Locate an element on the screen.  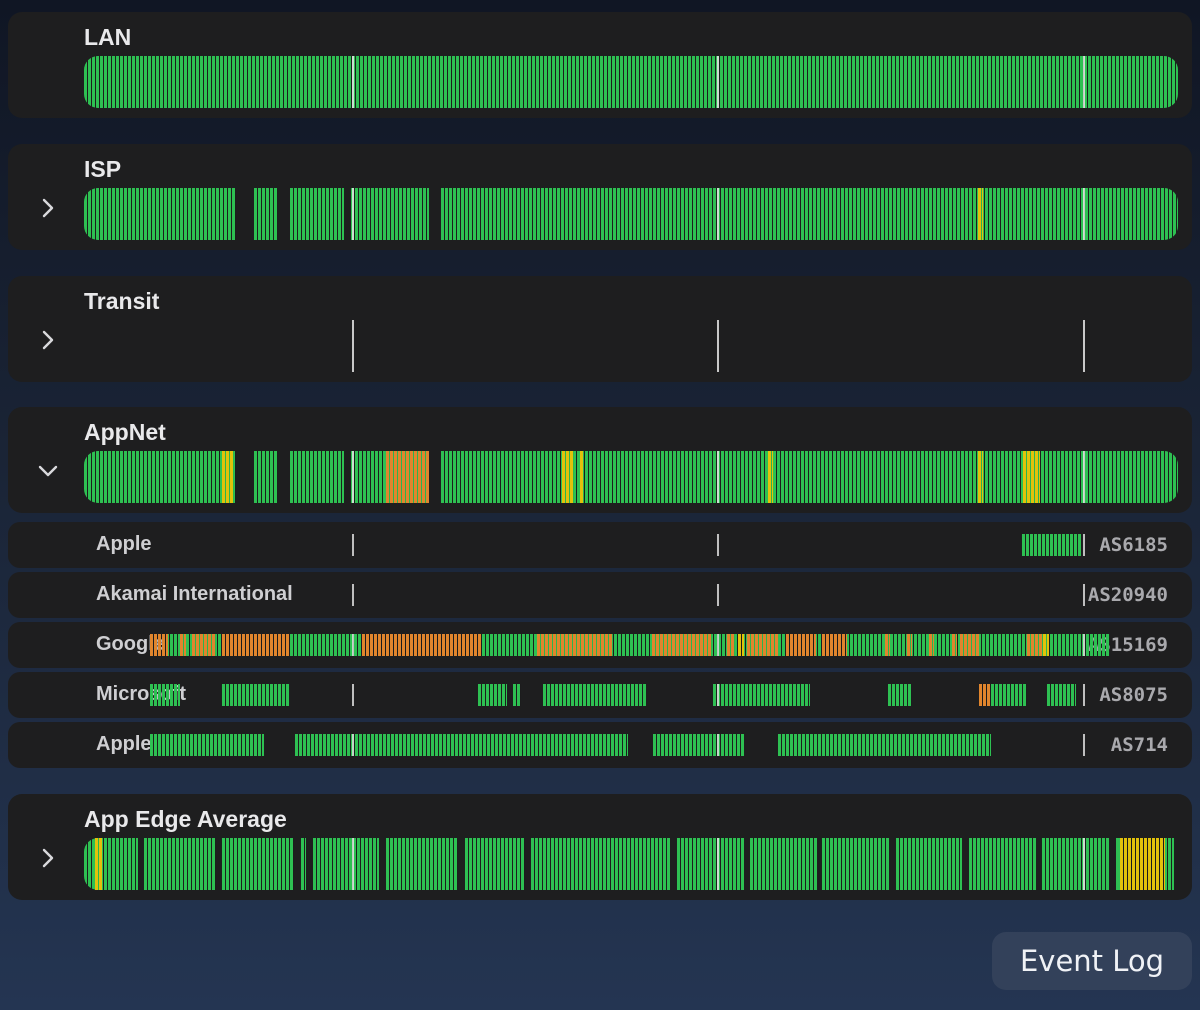
appnet-panel: AppNet is located at coordinates (600, 460).